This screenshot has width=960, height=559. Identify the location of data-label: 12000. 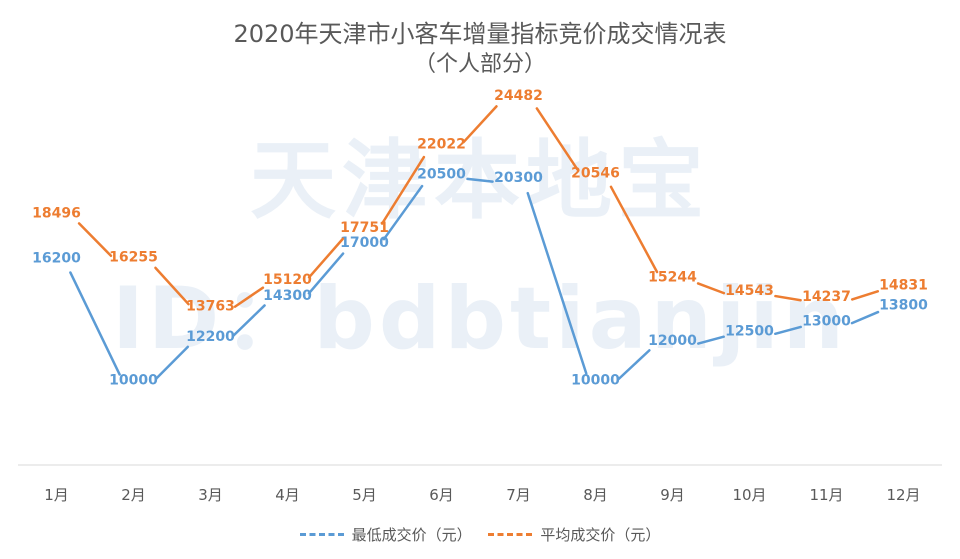
(672, 341).